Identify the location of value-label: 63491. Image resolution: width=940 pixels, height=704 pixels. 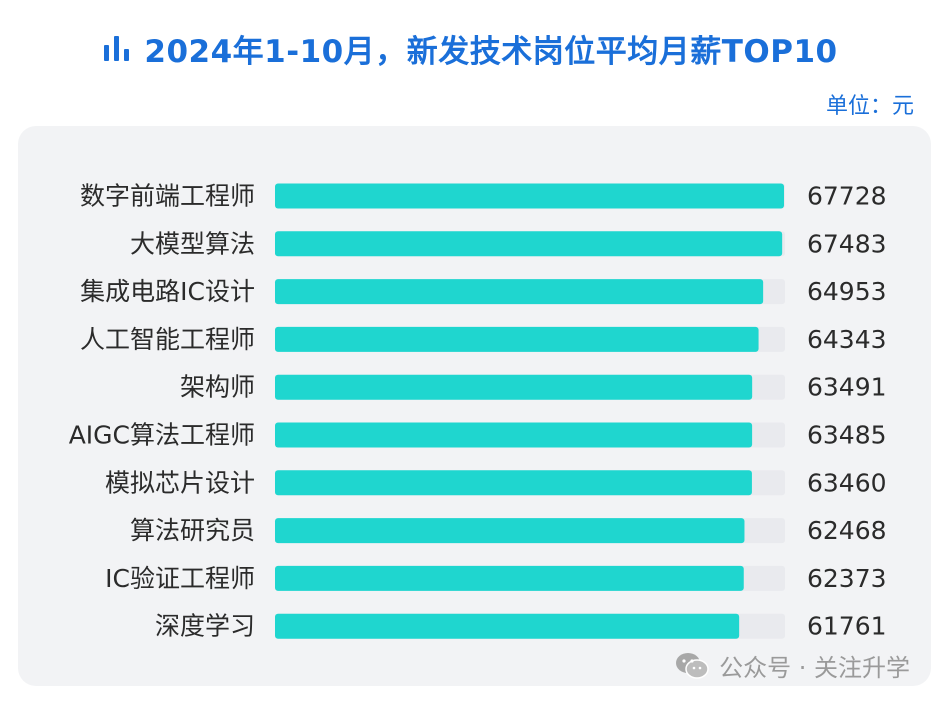
(847, 387).